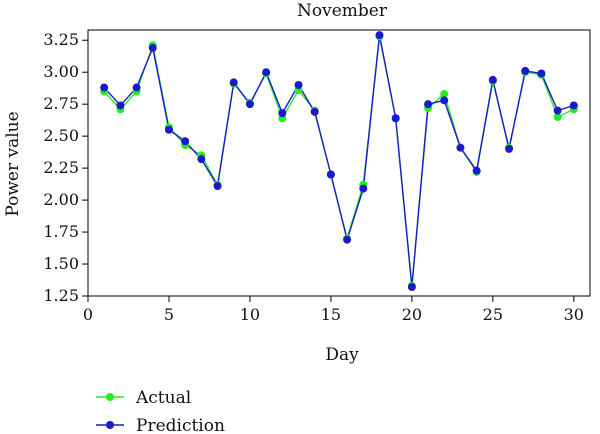 Image resolution: width=600 pixels, height=434 pixels. Describe the element at coordinates (61, 199) in the screenshot. I see `y-tick-label: 2.00` at that location.